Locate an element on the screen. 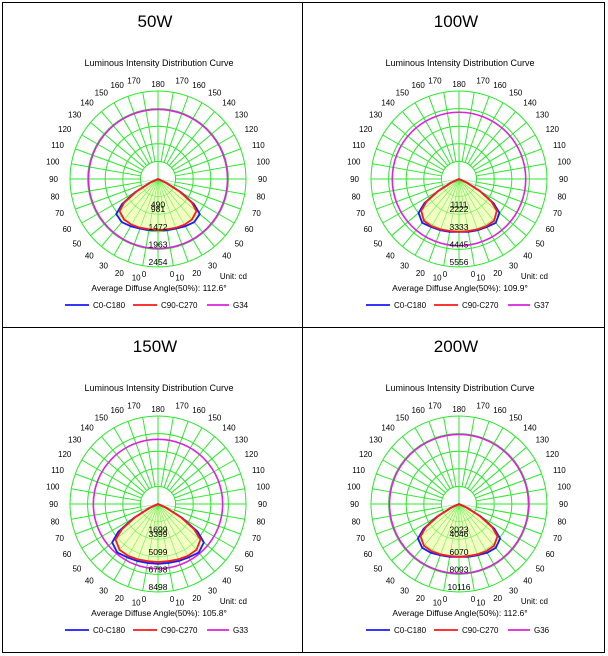 The width and height of the screenshot is (608, 656). legend-label-g: G34 is located at coordinates (241, 305).